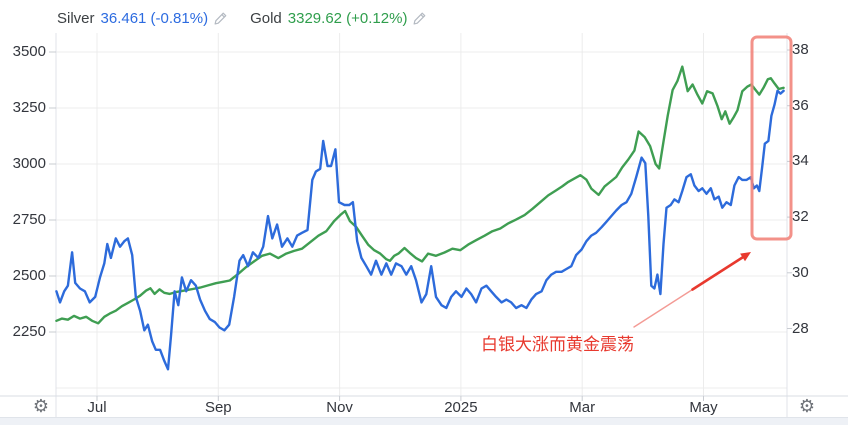 This screenshot has height=425, width=848. I want to click on silver-axis-label: 36, so click(800, 105).